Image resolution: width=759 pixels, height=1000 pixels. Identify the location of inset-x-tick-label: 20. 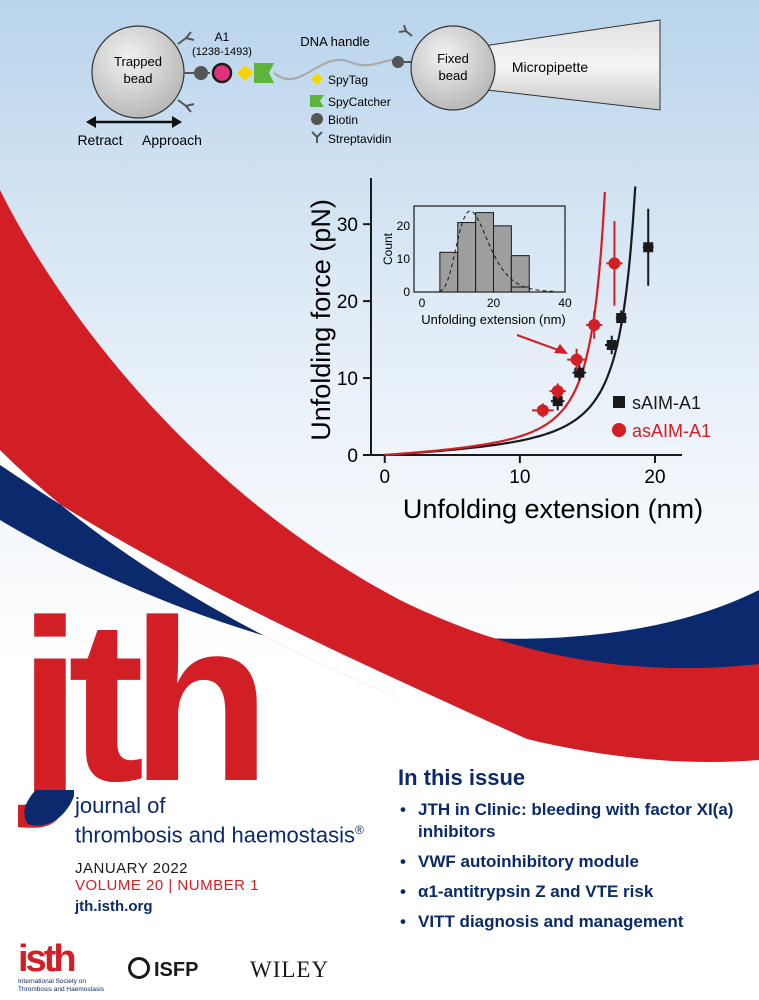
(494, 303).